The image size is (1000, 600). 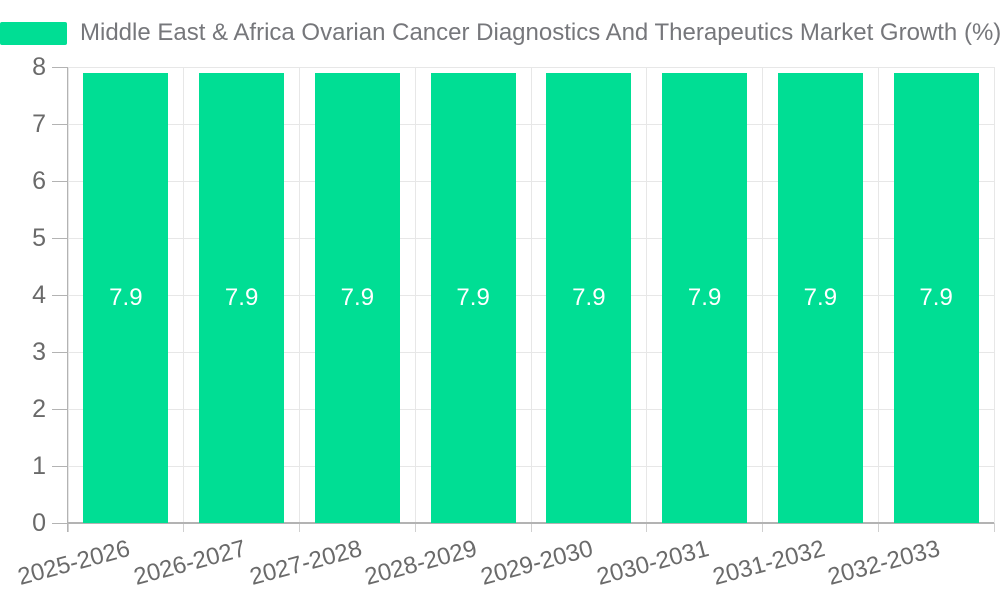 What do you see at coordinates (39, 67) in the screenshot?
I see `y-axis-label: 8` at bounding box center [39, 67].